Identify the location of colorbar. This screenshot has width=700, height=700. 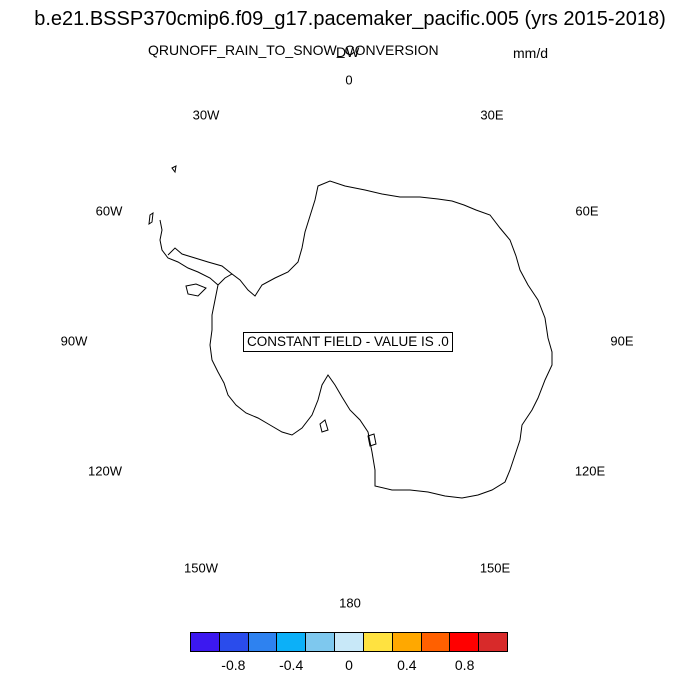
(349, 642).